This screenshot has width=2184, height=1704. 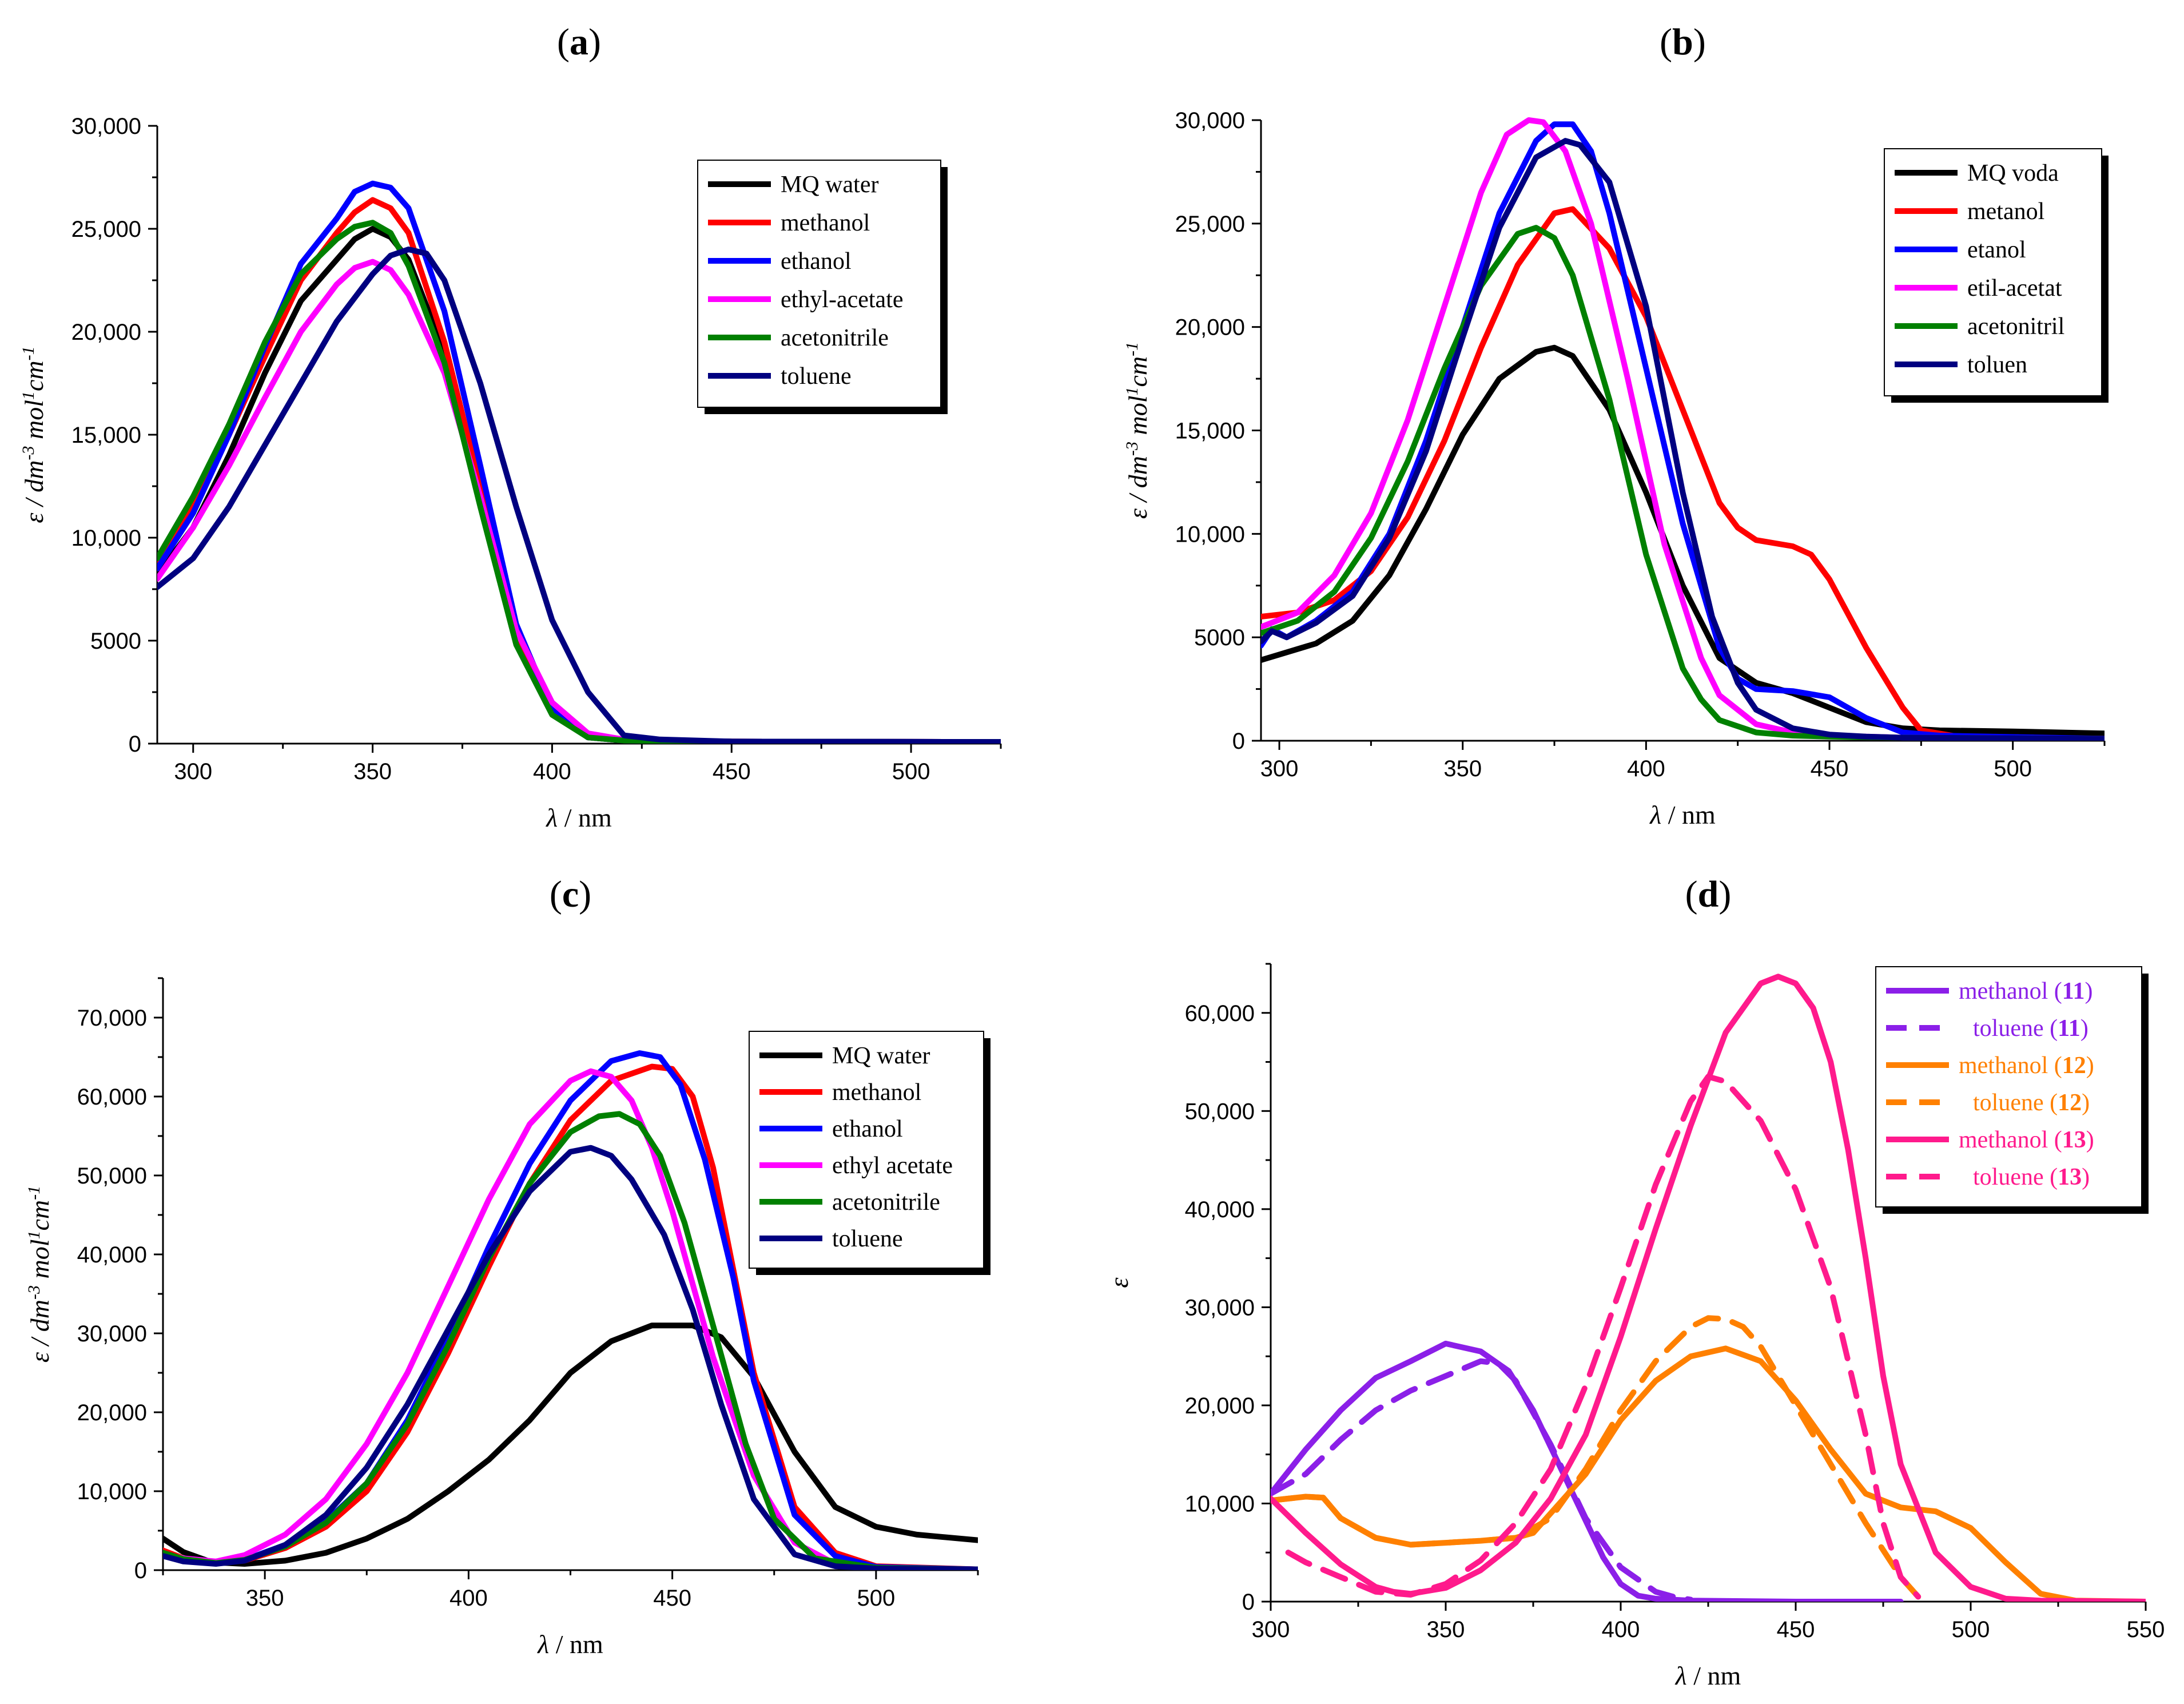 What do you see at coordinates (2031, 1028) in the screenshot?
I see `legend-label: toluene (11)` at bounding box center [2031, 1028].